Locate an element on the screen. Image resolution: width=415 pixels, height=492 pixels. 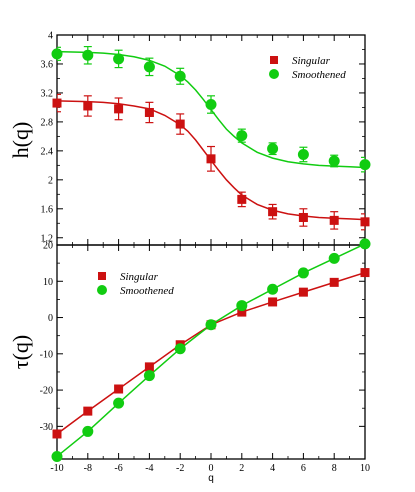
y-tick-label: 1.2 is located at coordinates (47, 238).